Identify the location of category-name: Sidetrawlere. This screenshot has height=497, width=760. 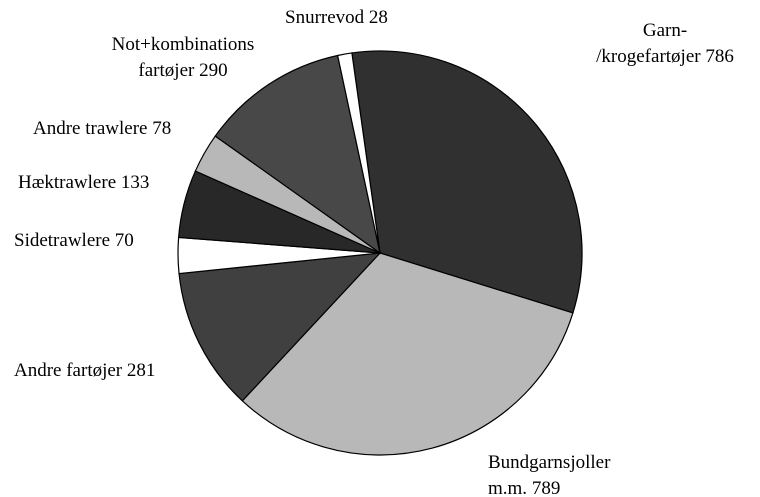
(62, 240).